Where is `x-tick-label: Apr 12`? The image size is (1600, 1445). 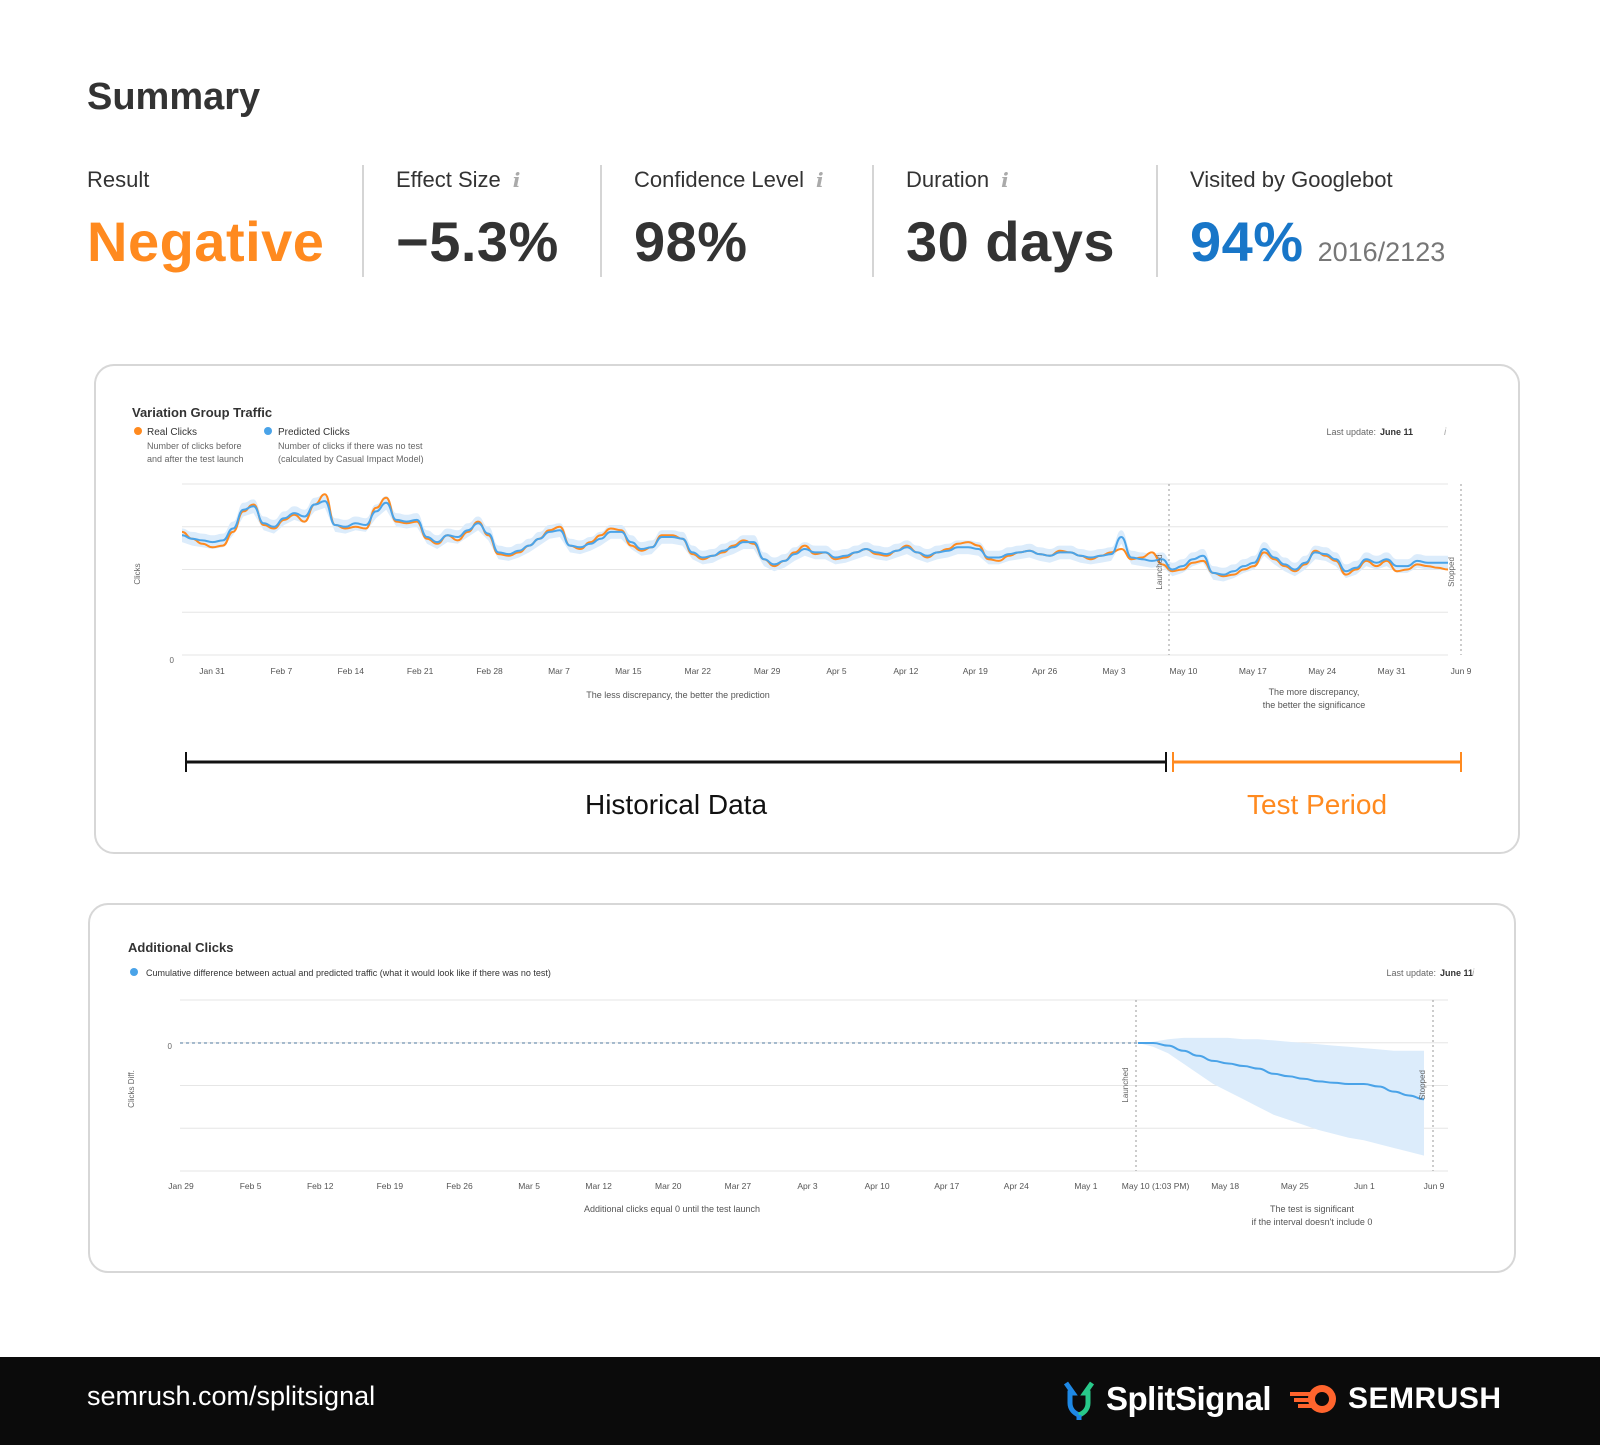
x-tick-label: Apr 12 is located at coordinates (905, 671).